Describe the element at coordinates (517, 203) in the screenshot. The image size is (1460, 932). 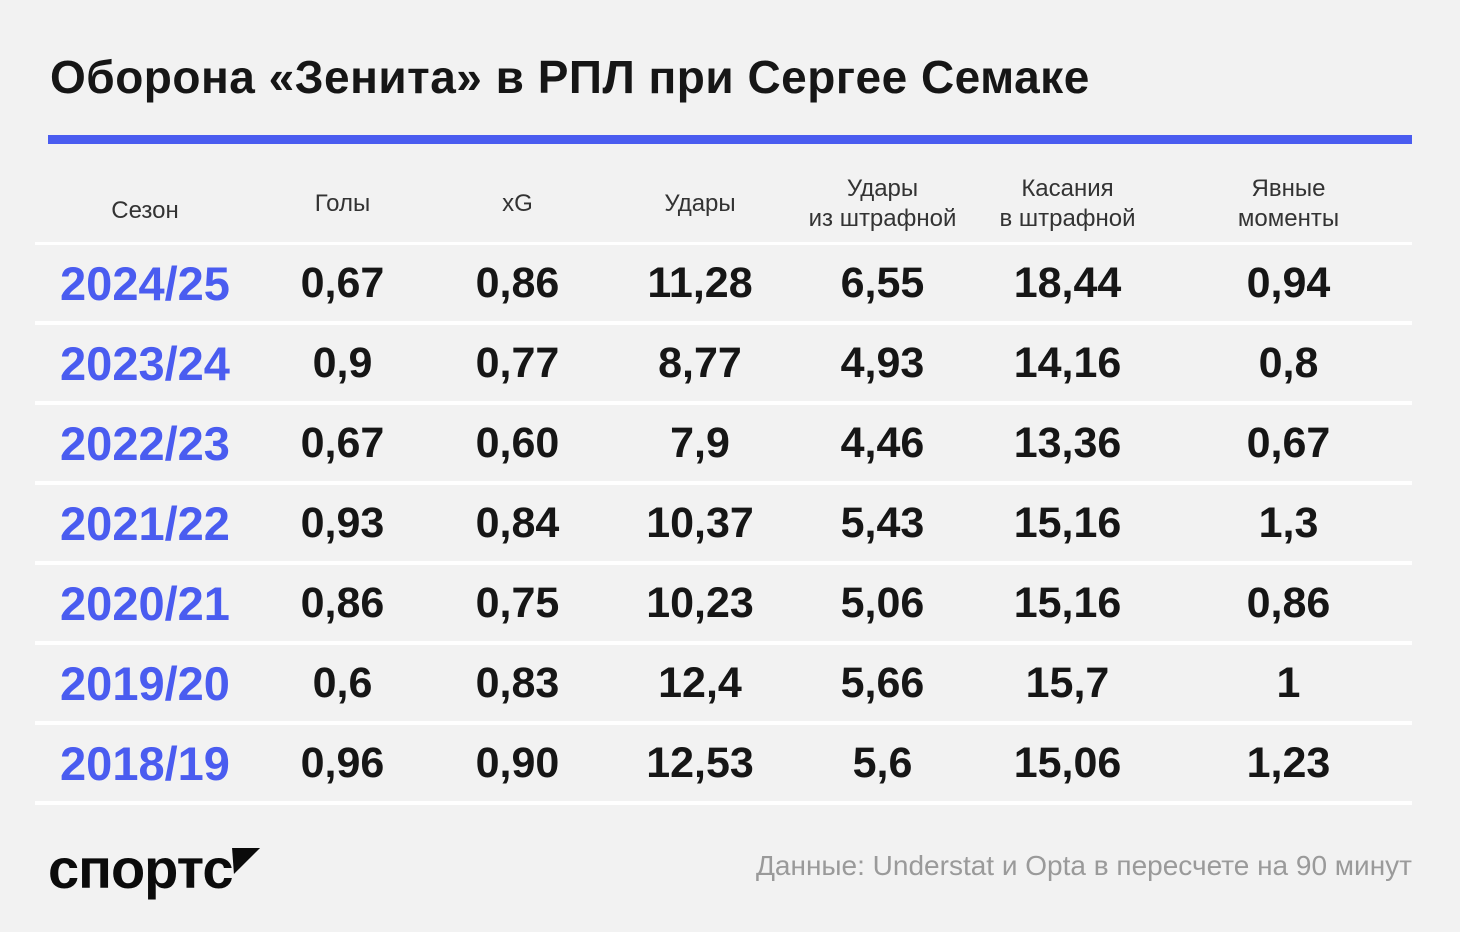
I see `column-header: xG` at that location.